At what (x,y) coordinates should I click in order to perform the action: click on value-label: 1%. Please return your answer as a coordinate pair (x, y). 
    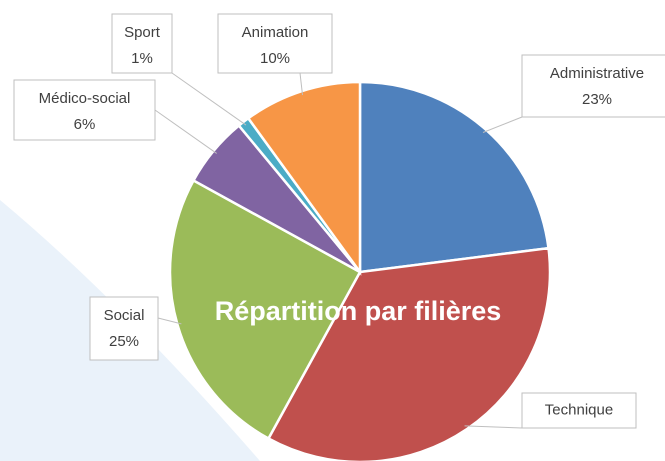
    Looking at the image, I should click on (142, 58).